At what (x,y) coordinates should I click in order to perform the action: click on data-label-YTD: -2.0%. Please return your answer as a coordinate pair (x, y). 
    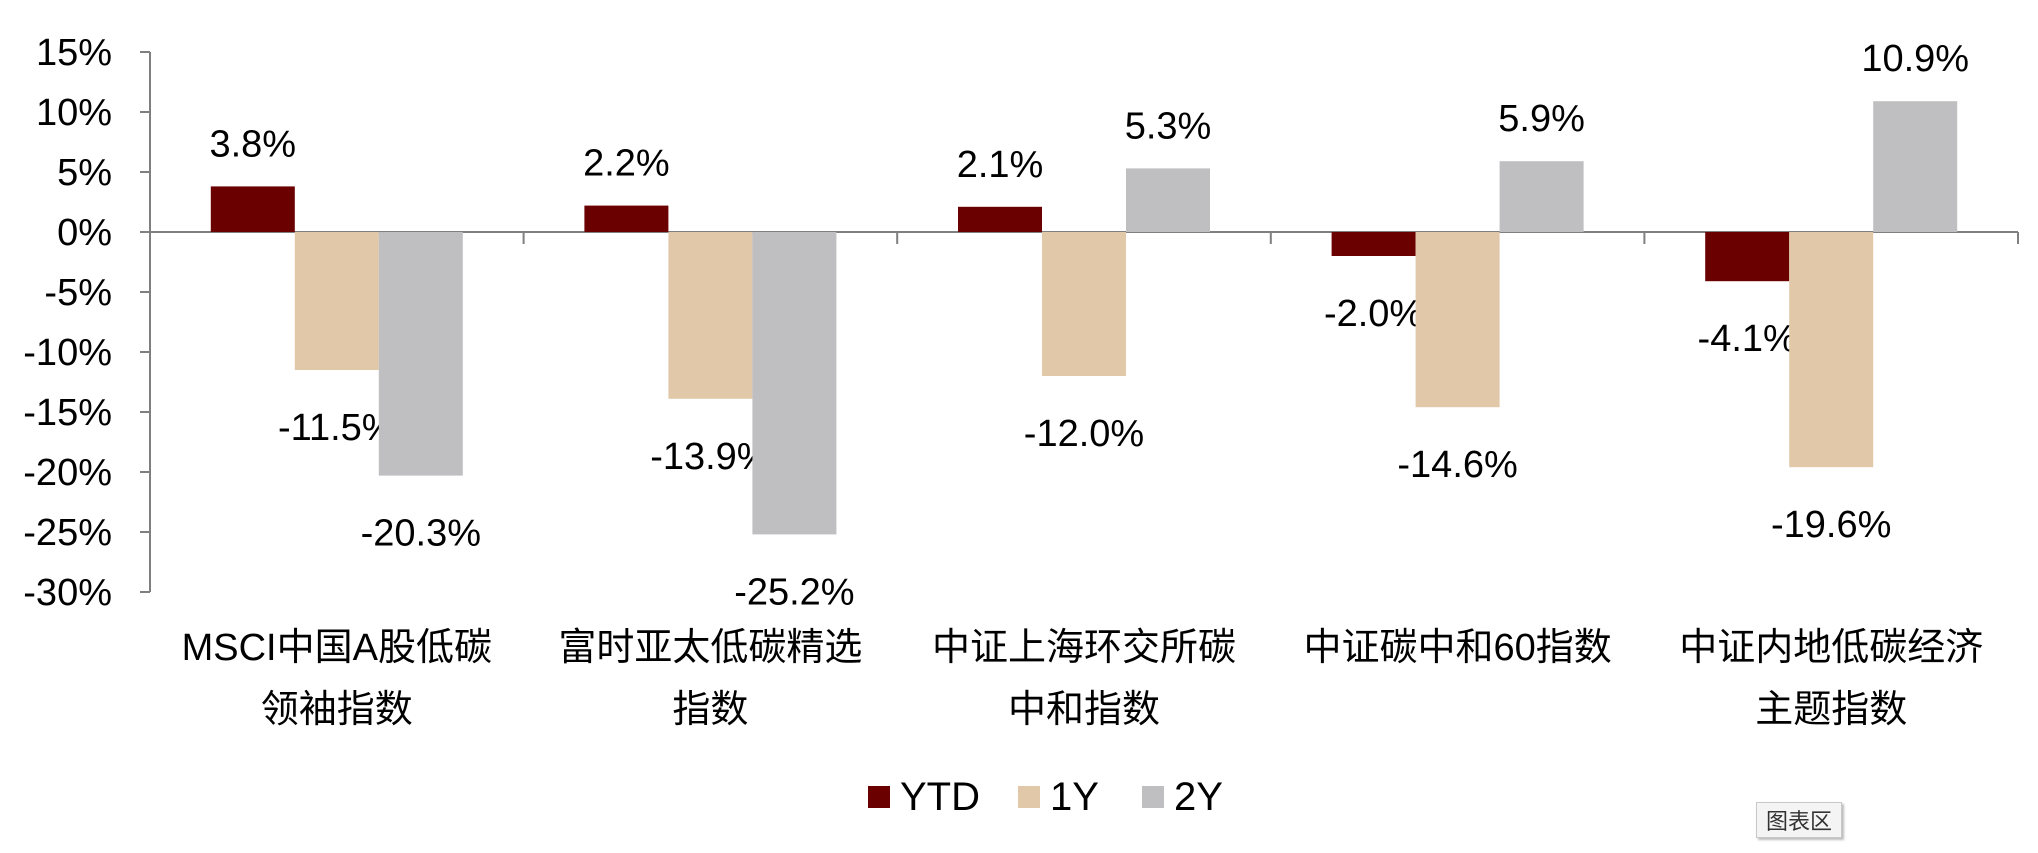
    Looking at the image, I should click on (1373, 314).